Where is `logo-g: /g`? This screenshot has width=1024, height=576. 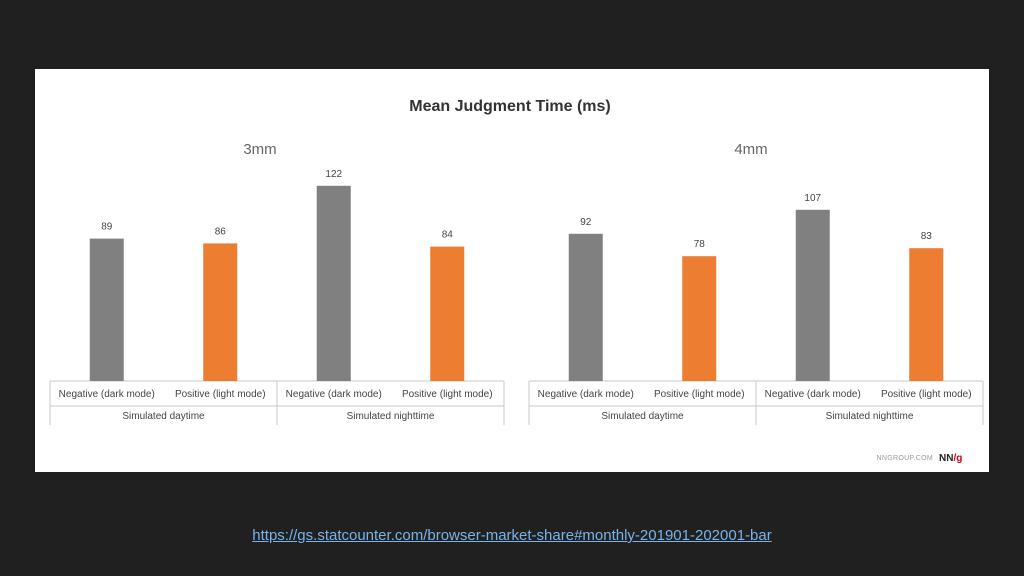 logo-g: /g is located at coordinates (957, 458).